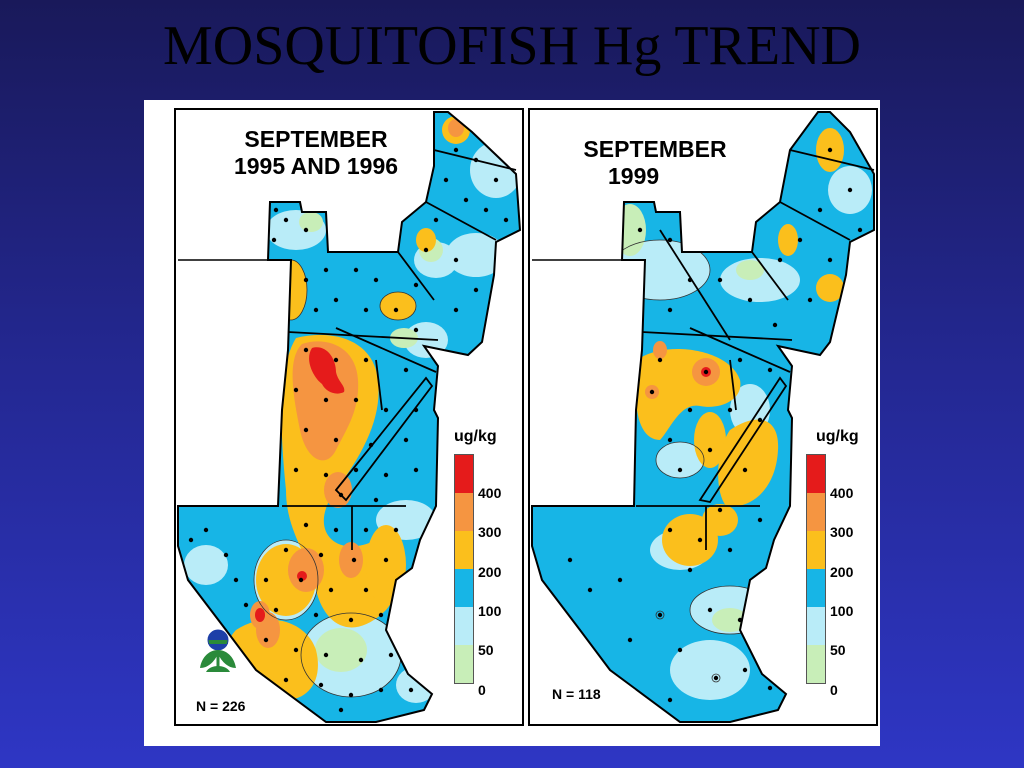  Describe the element at coordinates (576, 694) in the screenshot. I see `sample-count: N = 118` at that location.